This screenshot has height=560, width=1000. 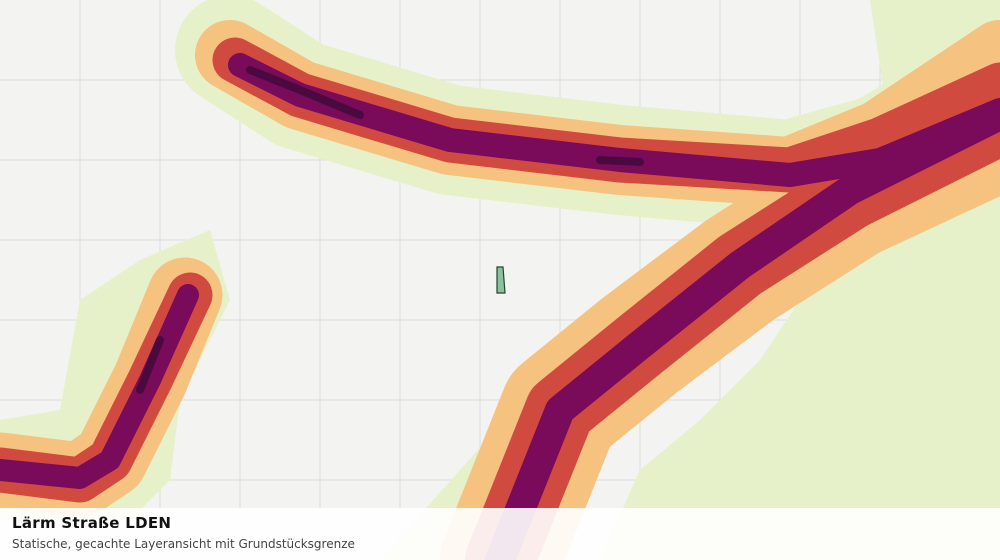 What do you see at coordinates (92, 523) in the screenshot?
I see `layer-title: Lärm Straße LDEN` at bounding box center [92, 523].